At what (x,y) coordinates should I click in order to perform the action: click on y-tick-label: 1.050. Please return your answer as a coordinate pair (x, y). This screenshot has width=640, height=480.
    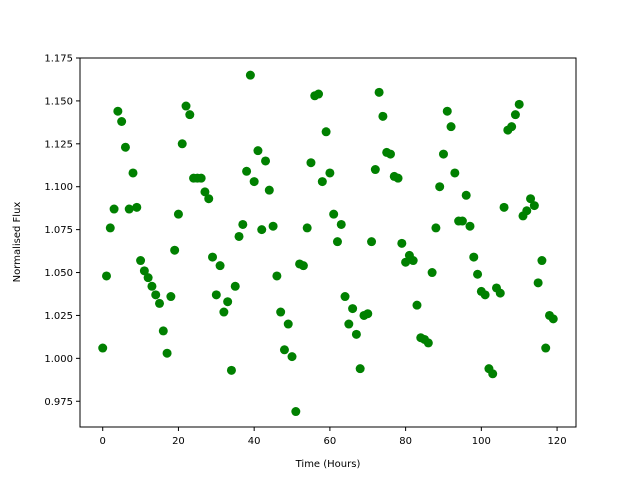
    Looking at the image, I should click on (58, 273).